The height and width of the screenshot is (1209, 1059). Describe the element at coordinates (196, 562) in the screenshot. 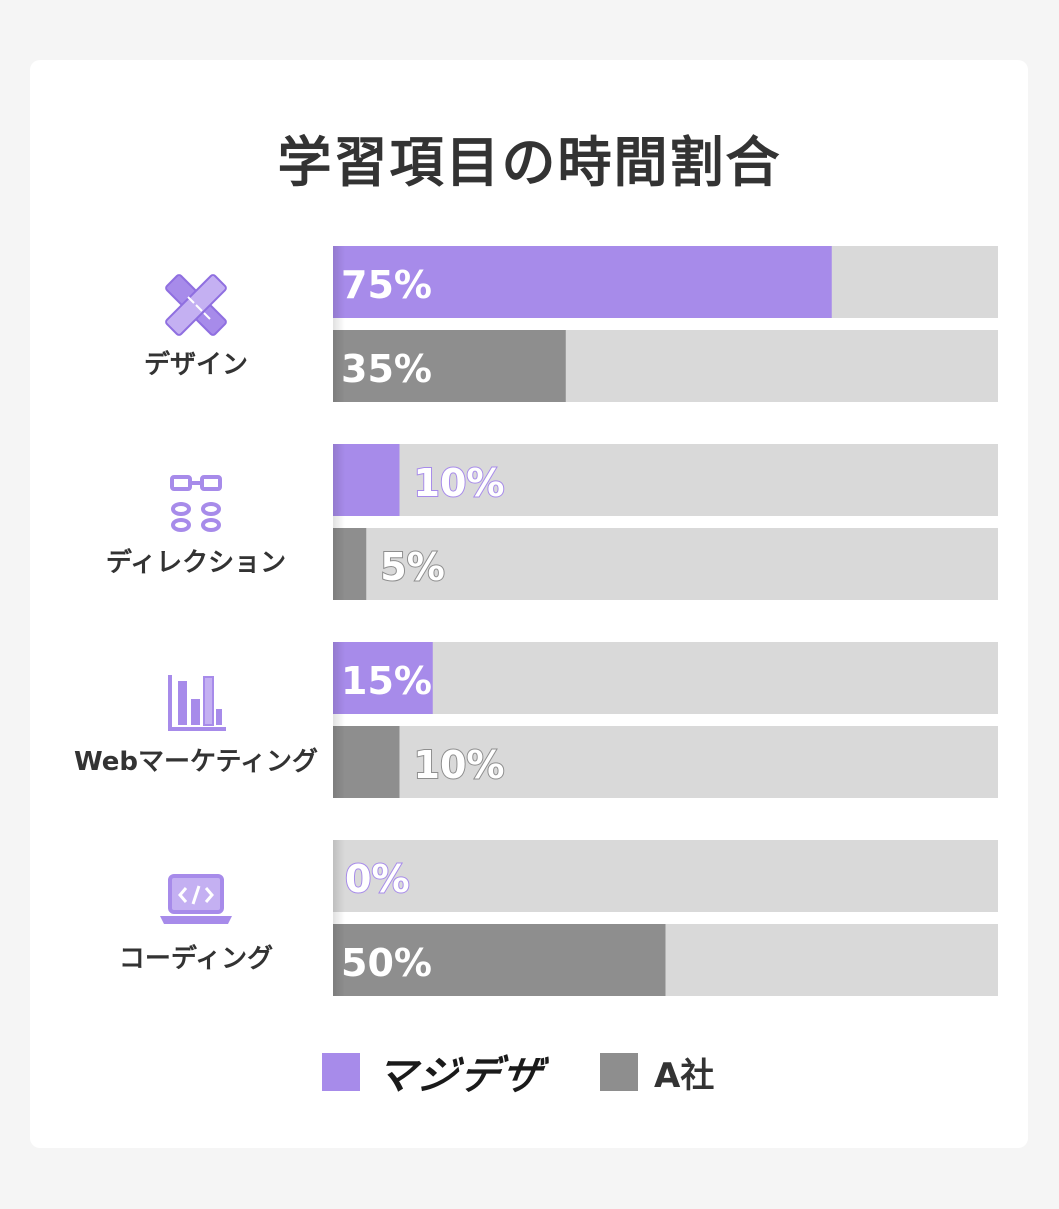

I see `category-label: ディレクション` at that location.